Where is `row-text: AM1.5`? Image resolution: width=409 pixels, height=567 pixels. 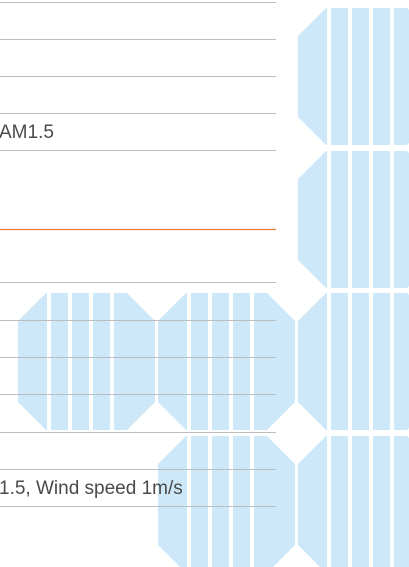 row-text: AM1.5 is located at coordinates (27, 132).